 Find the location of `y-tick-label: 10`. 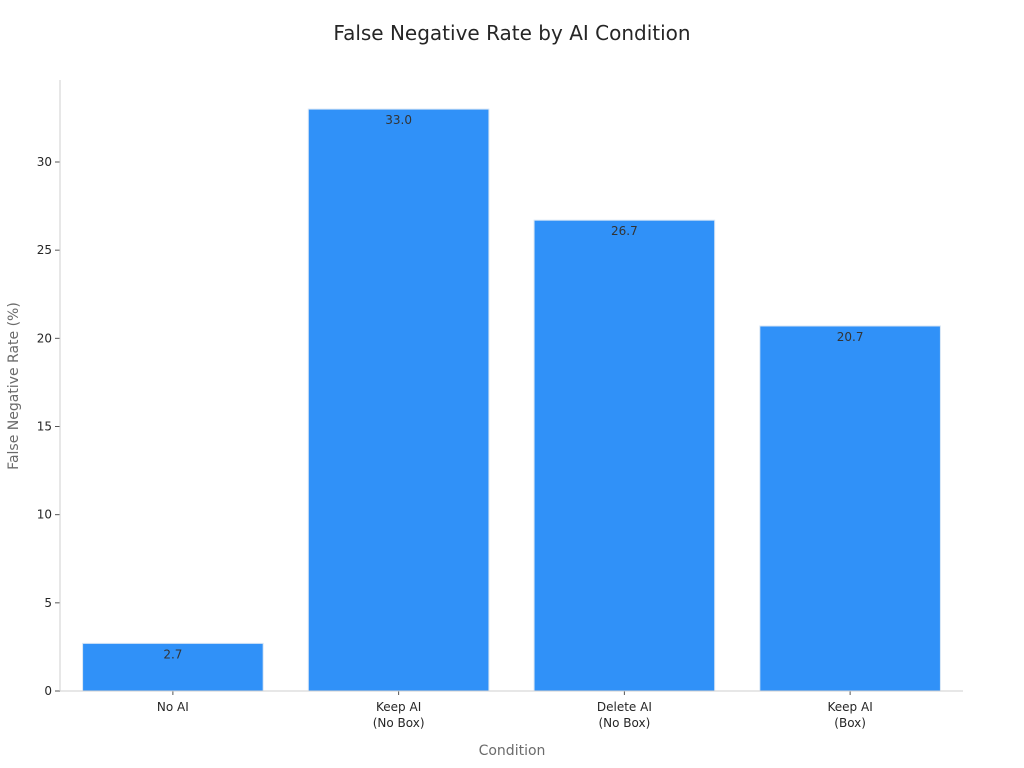

y-tick-label: 10 is located at coordinates (44, 515).